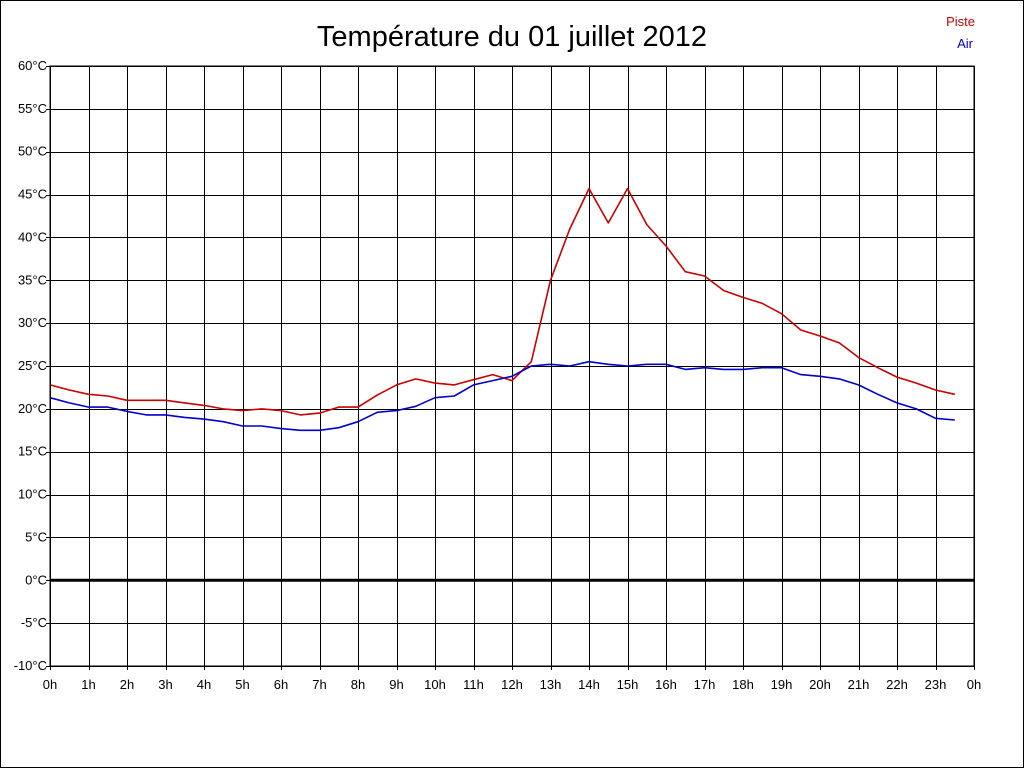 This screenshot has height=768, width=1024. Describe the element at coordinates (512, 684) in the screenshot. I see `x-tick-label: 12h` at that location.